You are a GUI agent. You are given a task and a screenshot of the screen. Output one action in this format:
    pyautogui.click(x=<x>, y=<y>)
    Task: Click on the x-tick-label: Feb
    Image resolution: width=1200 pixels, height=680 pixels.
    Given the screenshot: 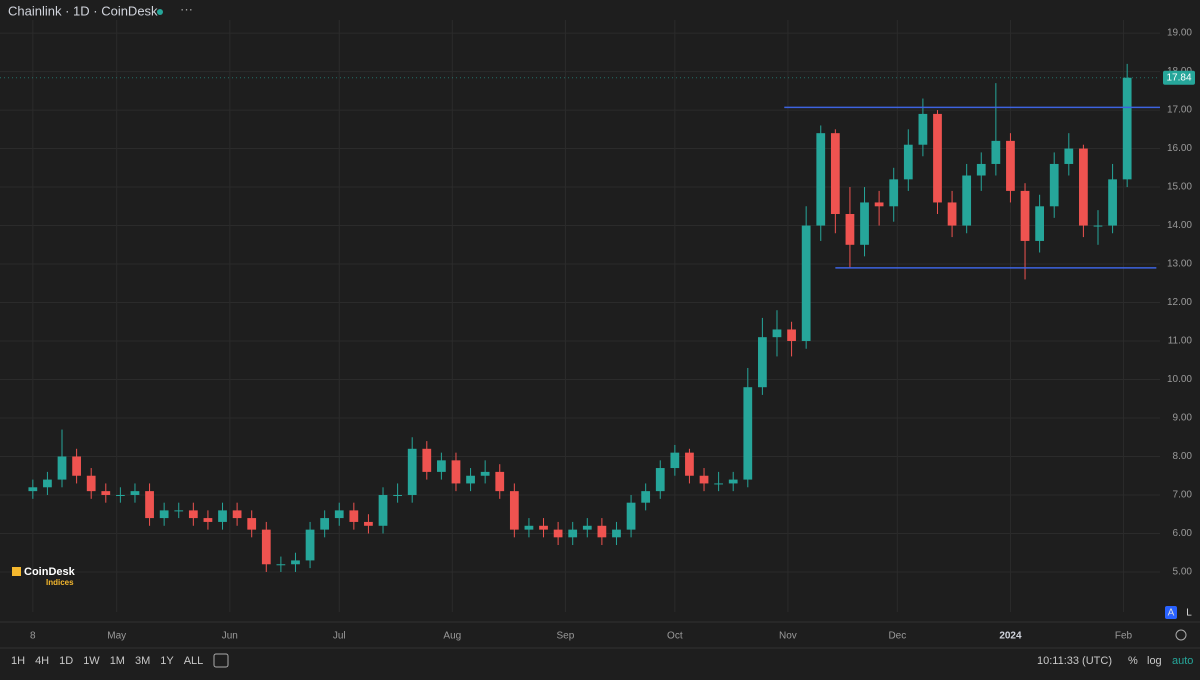 What is the action you would take?
    pyautogui.click(x=1124, y=636)
    